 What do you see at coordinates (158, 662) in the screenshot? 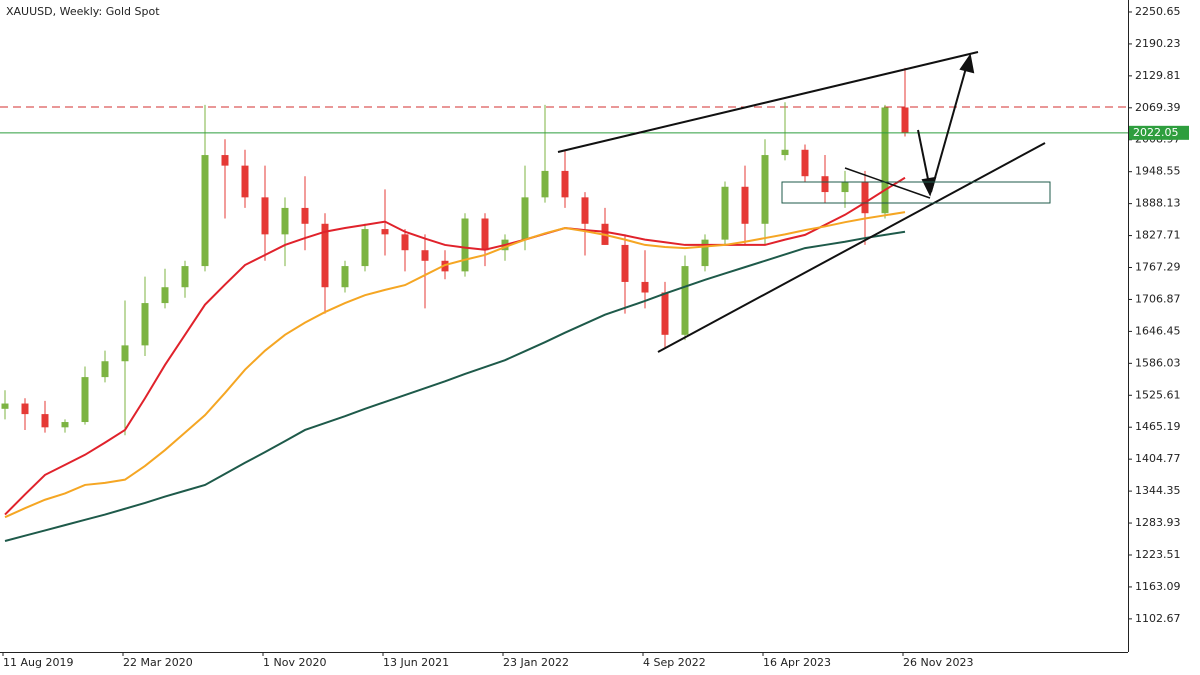
I see `x-tick-label: 22 Mar 2020` at bounding box center [158, 662].